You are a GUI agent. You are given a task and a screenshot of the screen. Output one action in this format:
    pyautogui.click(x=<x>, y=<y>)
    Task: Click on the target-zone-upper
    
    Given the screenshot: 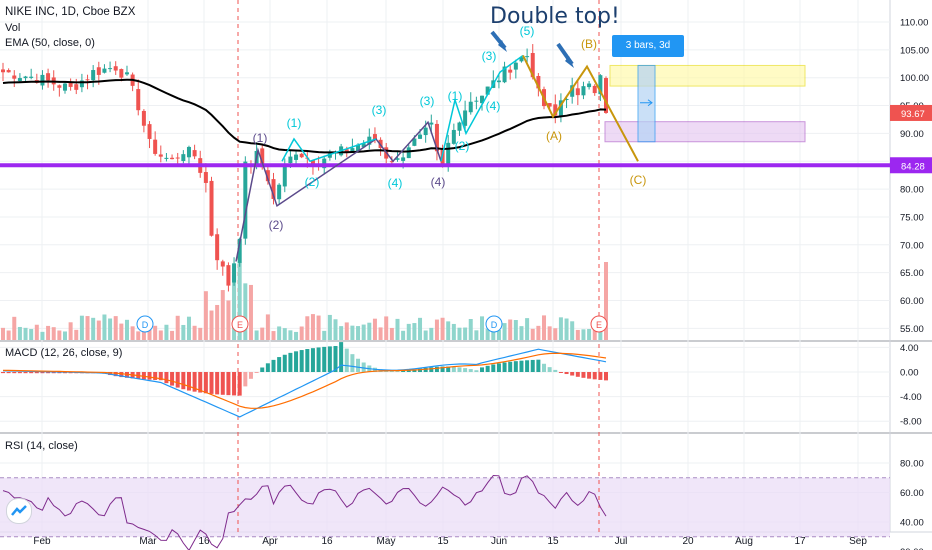 What is the action you would take?
    pyautogui.click(x=707, y=75)
    